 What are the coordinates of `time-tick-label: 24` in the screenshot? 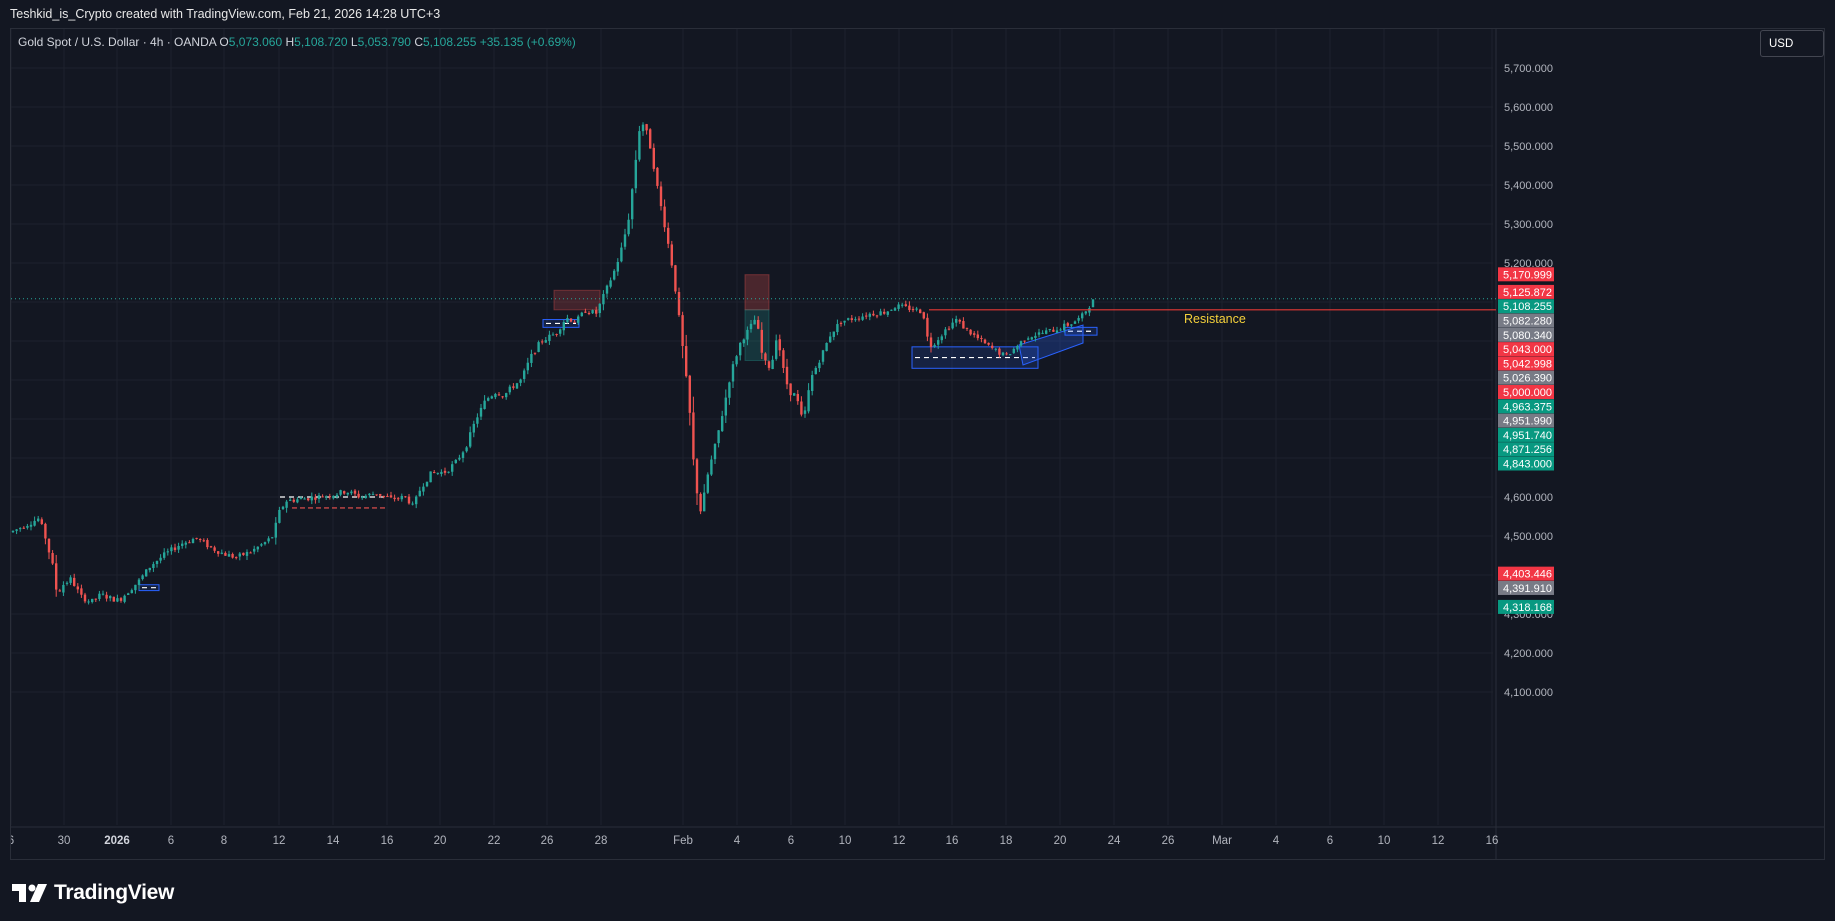 It's located at (1114, 841).